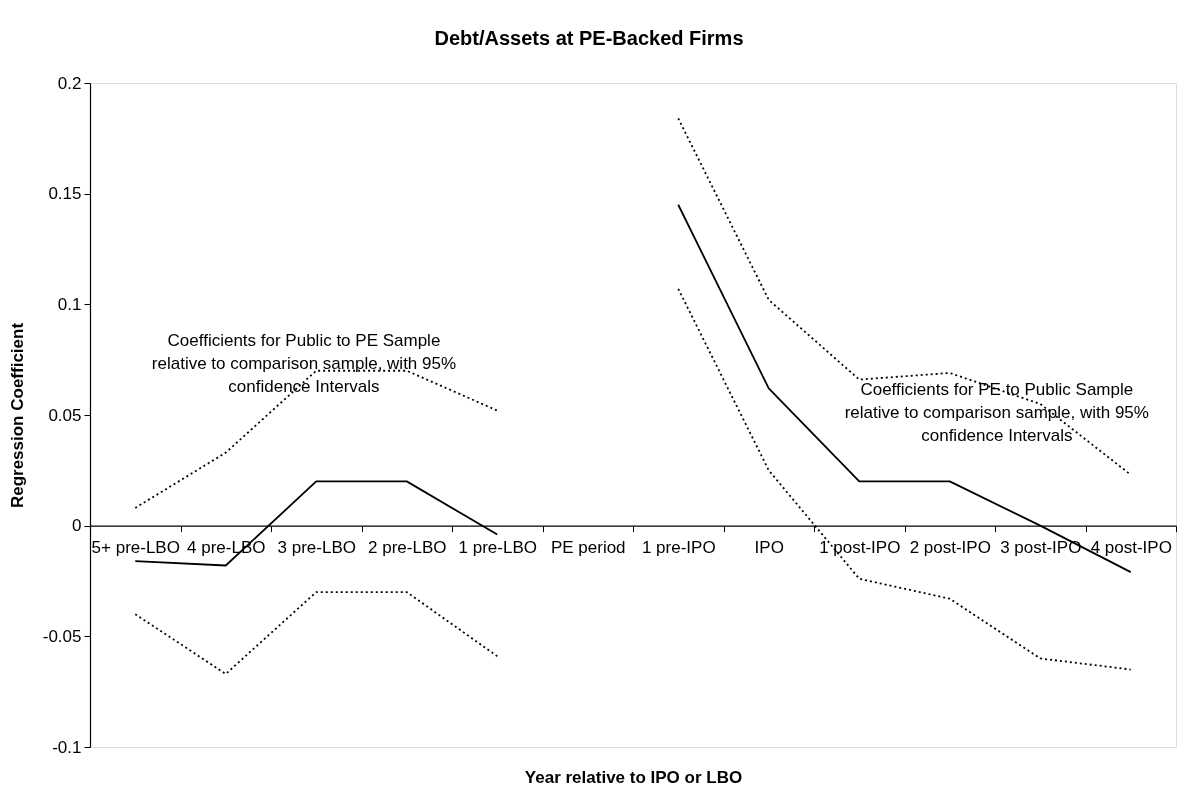 The width and height of the screenshot is (1178, 789). What do you see at coordinates (633, 777) in the screenshot?
I see `x-axis-title: Year relative to IPO or LBO` at bounding box center [633, 777].